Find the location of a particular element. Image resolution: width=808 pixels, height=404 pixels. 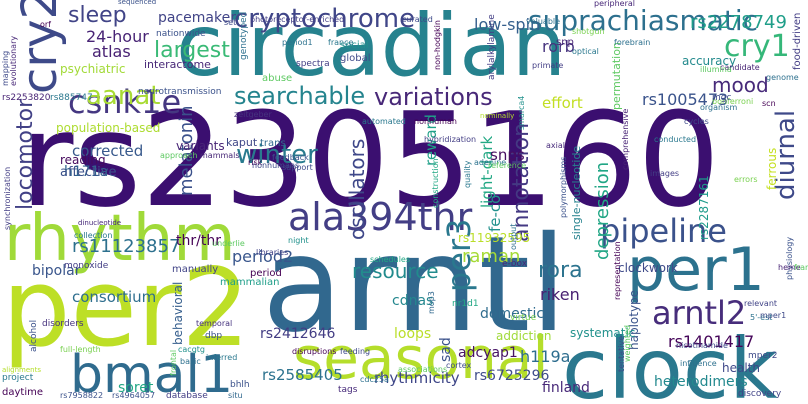

word: tags is located at coordinates (348, 390).